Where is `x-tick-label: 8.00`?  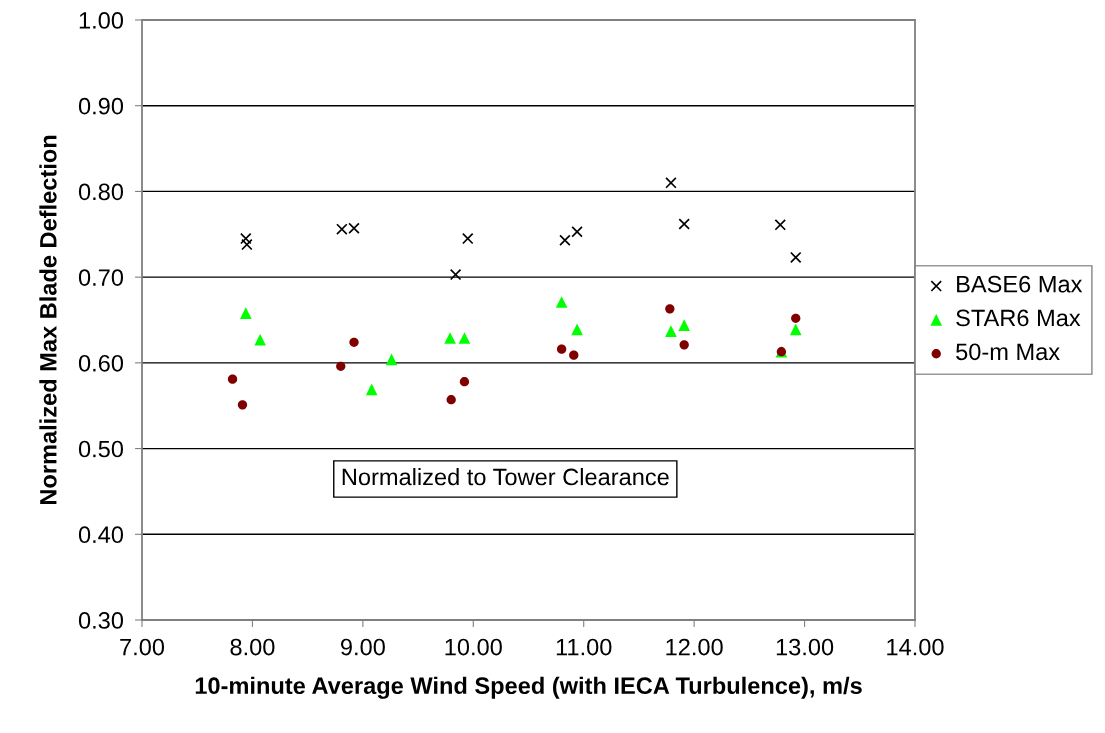 x-tick-label: 8.00 is located at coordinates (252, 647).